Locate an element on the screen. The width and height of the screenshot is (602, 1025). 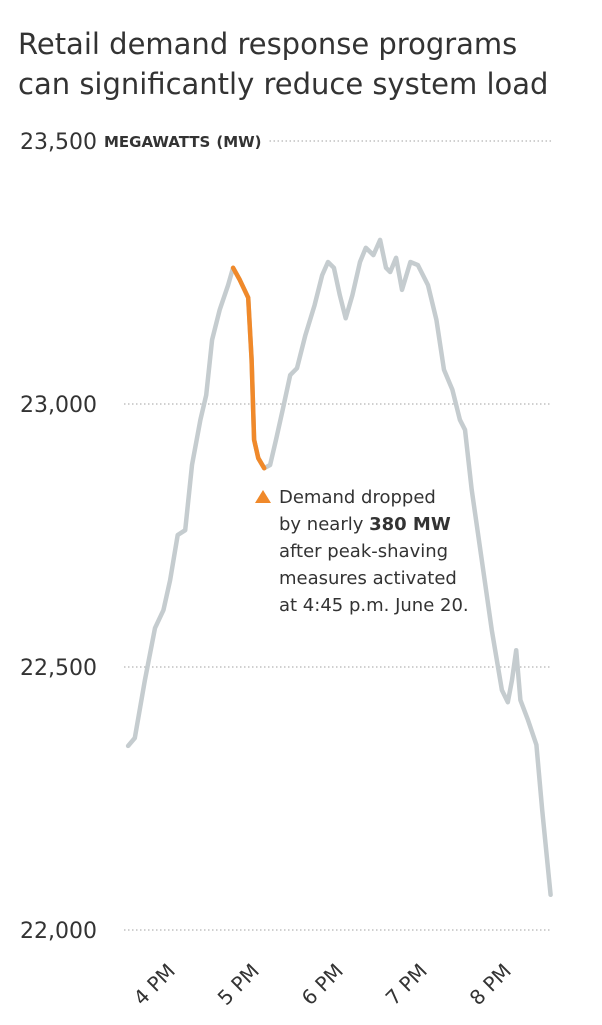
y-tick-label: 22,000 is located at coordinates (58, 931).